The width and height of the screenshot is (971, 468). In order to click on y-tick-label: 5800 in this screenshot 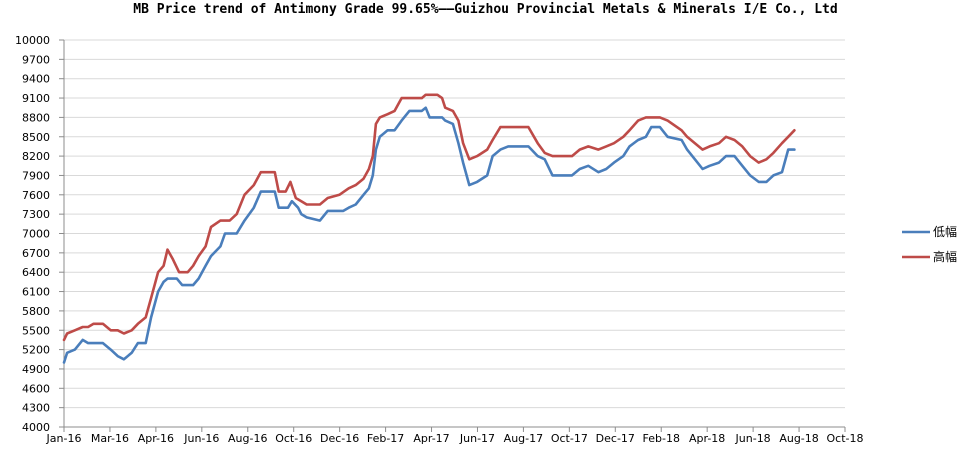, I will do `click(36, 311)`.